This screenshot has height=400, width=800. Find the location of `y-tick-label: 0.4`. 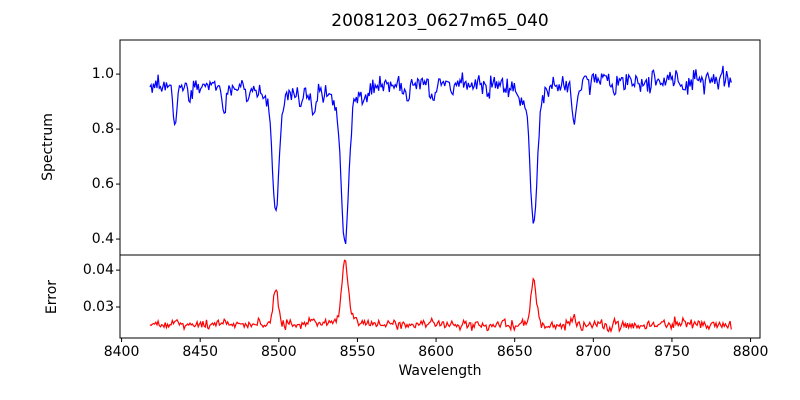

y-tick-label: 0.4 is located at coordinates (102, 239).